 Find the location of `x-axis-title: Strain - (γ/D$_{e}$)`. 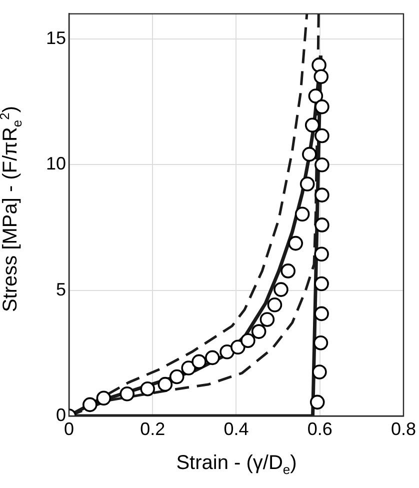

x-axis-title: Strain - (γ/D$_{e}$) is located at coordinates (236, 464).